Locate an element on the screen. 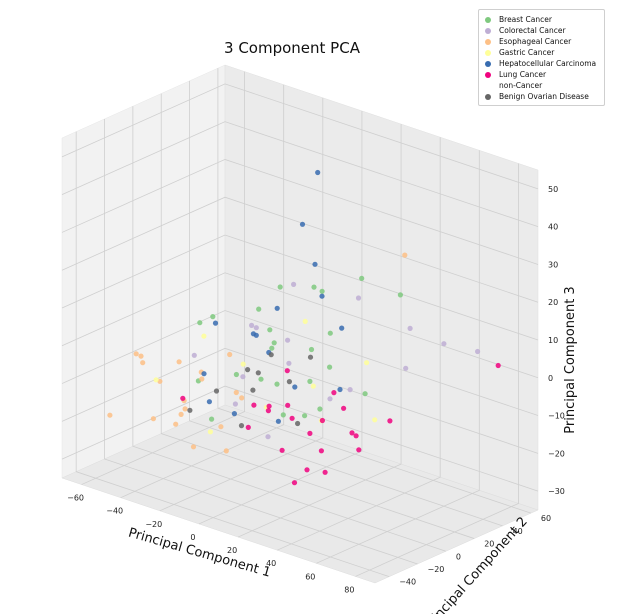 The height and width of the screenshot is (614, 622). legend-item: Breast Cancer is located at coordinates (518, 19).